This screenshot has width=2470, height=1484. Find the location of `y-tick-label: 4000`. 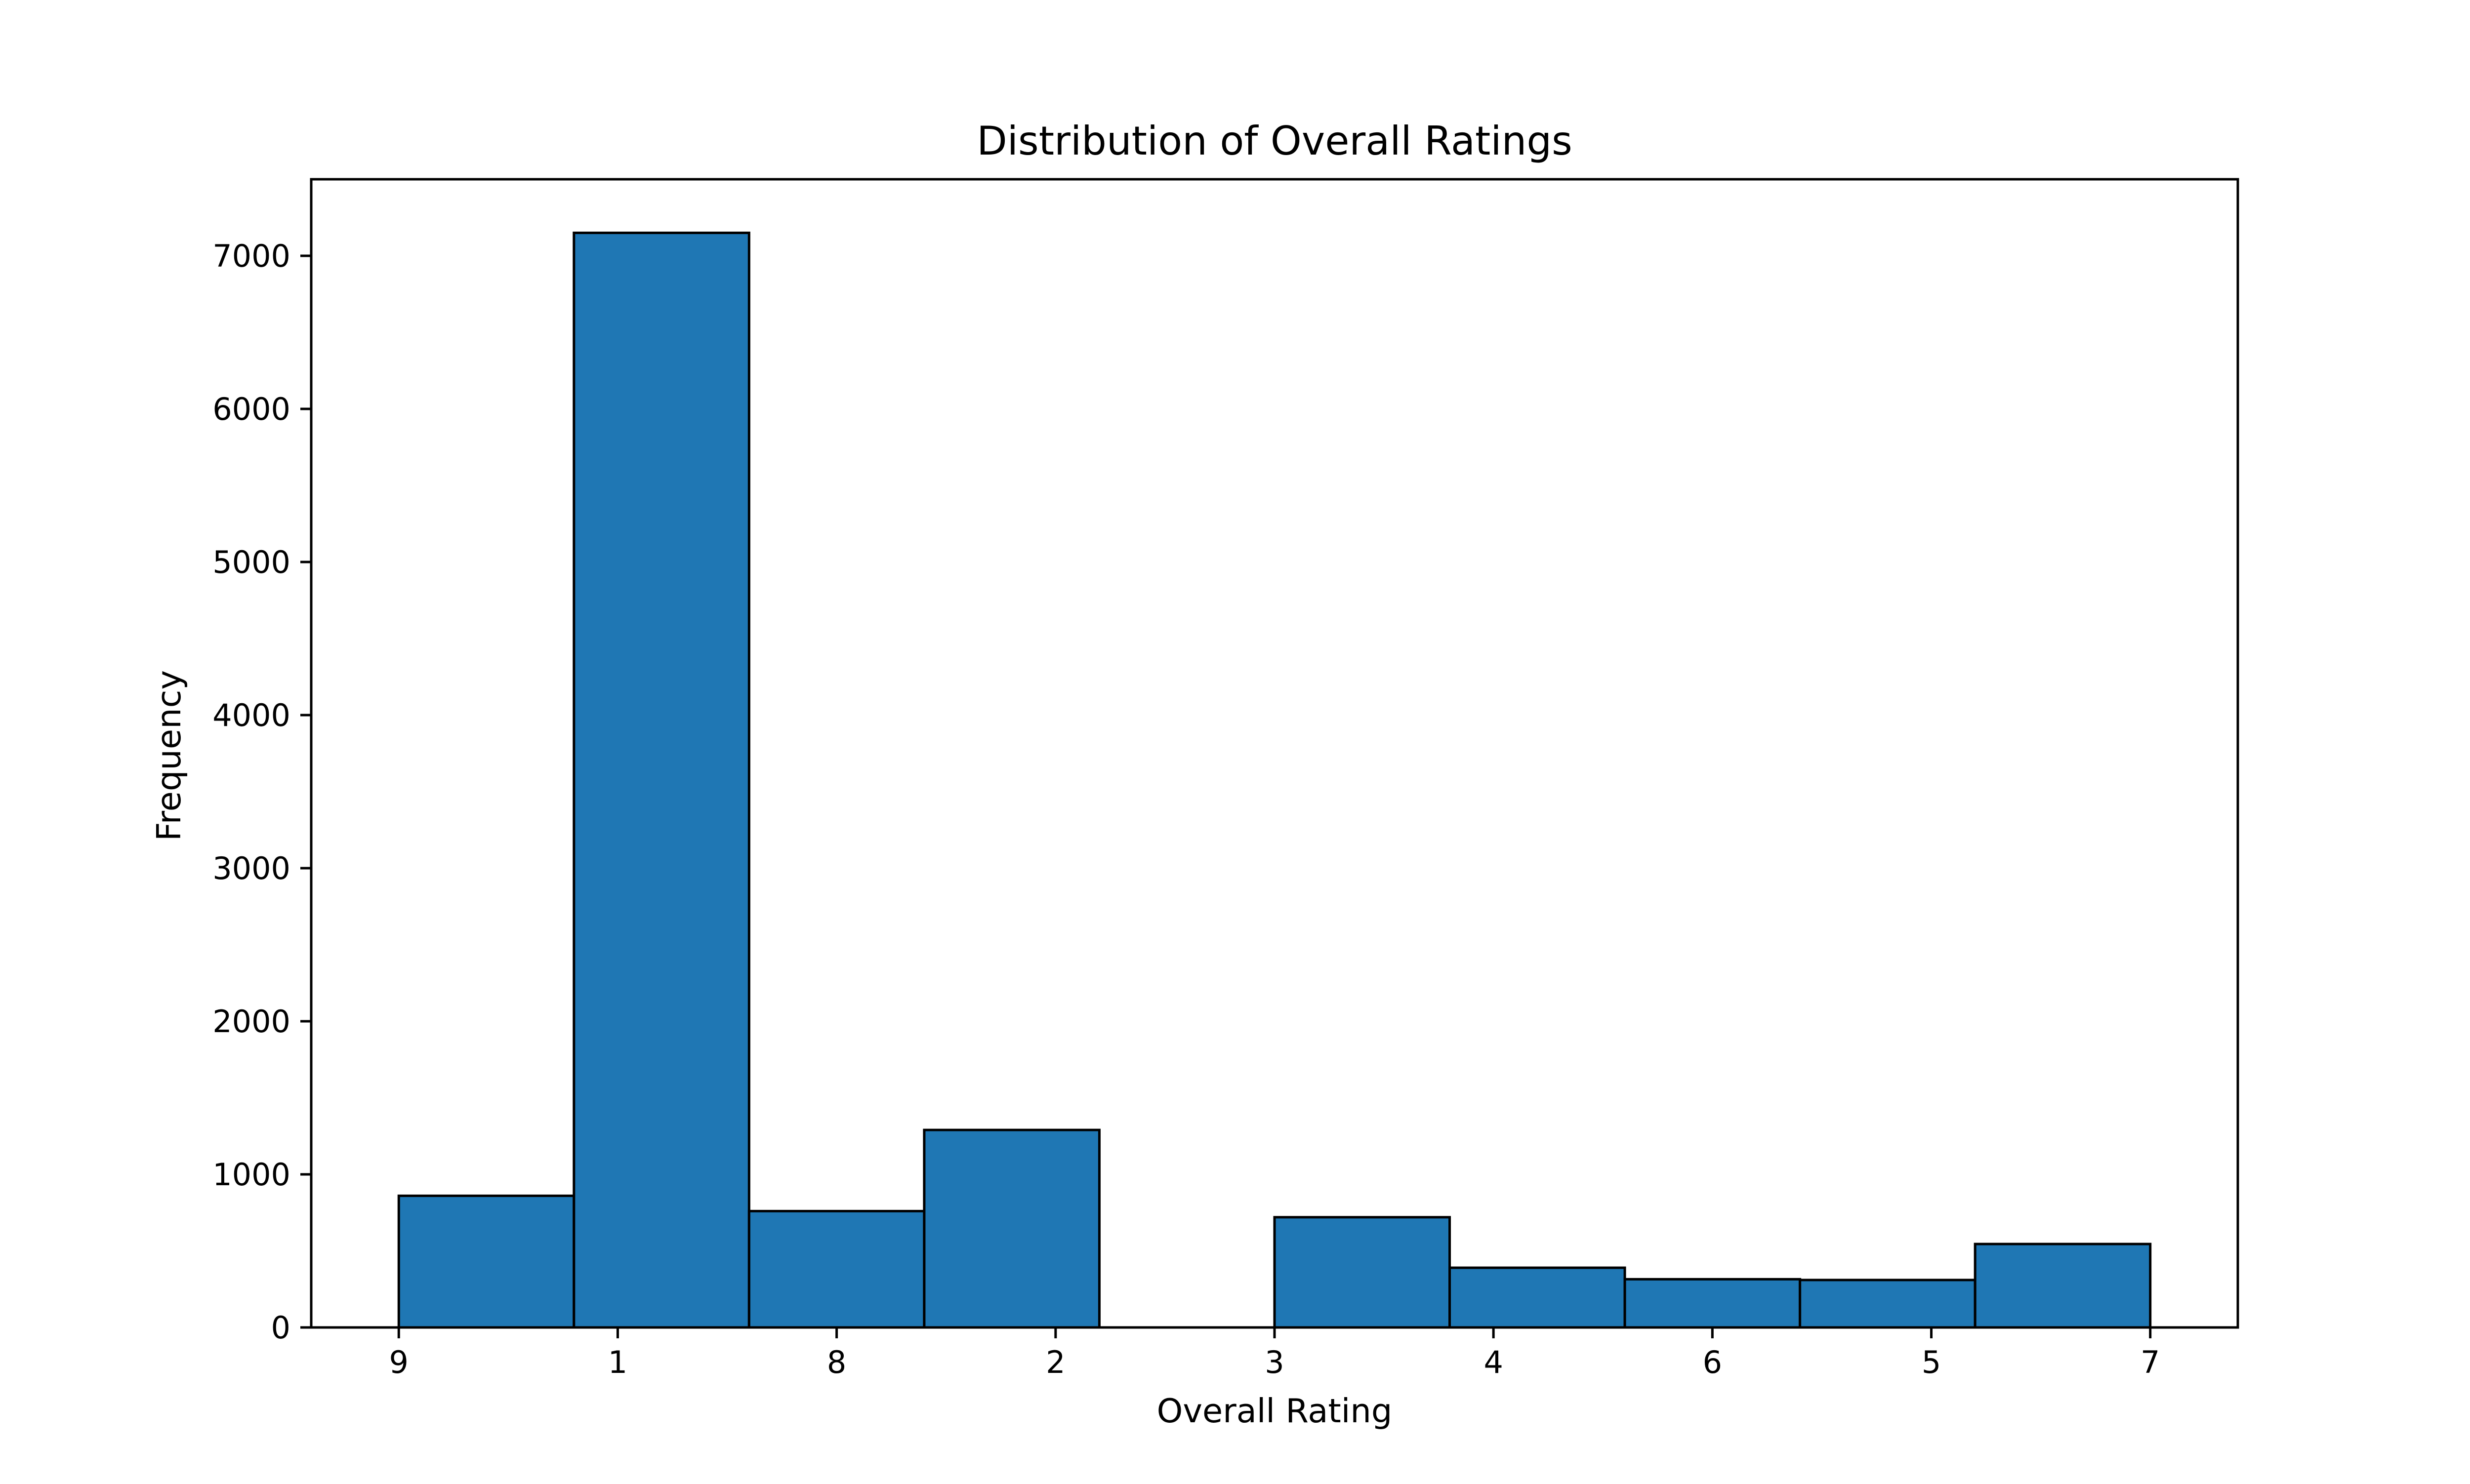

y-tick-label: 4000 is located at coordinates (251, 715).